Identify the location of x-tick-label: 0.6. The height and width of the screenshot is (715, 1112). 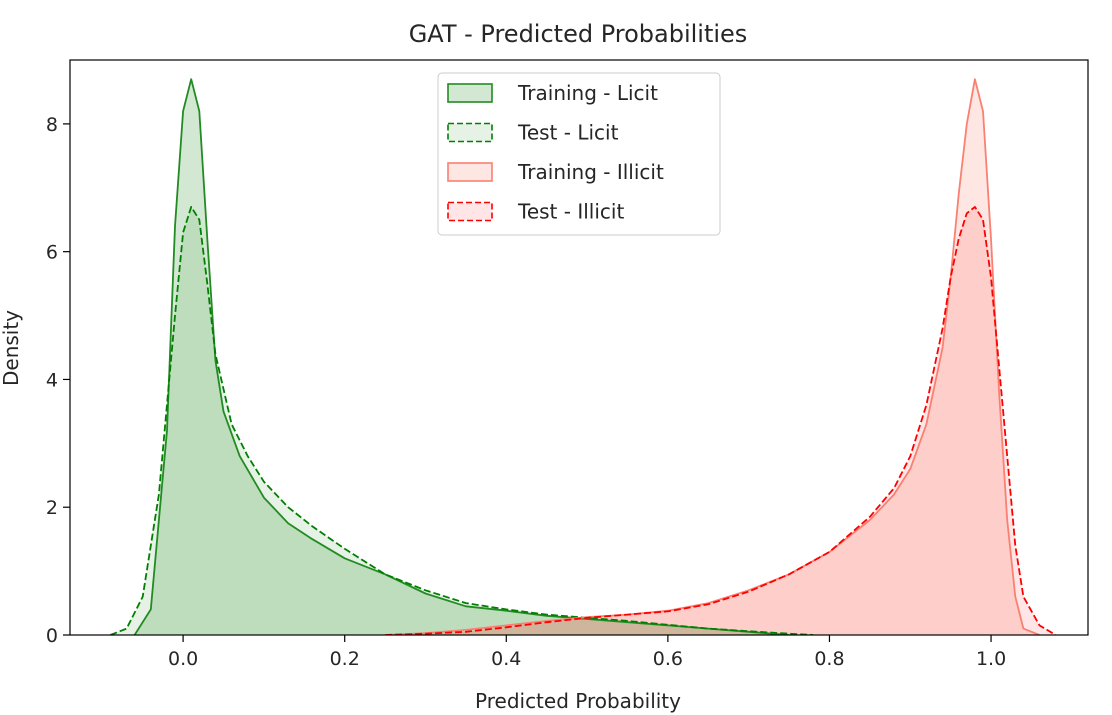
(668, 659).